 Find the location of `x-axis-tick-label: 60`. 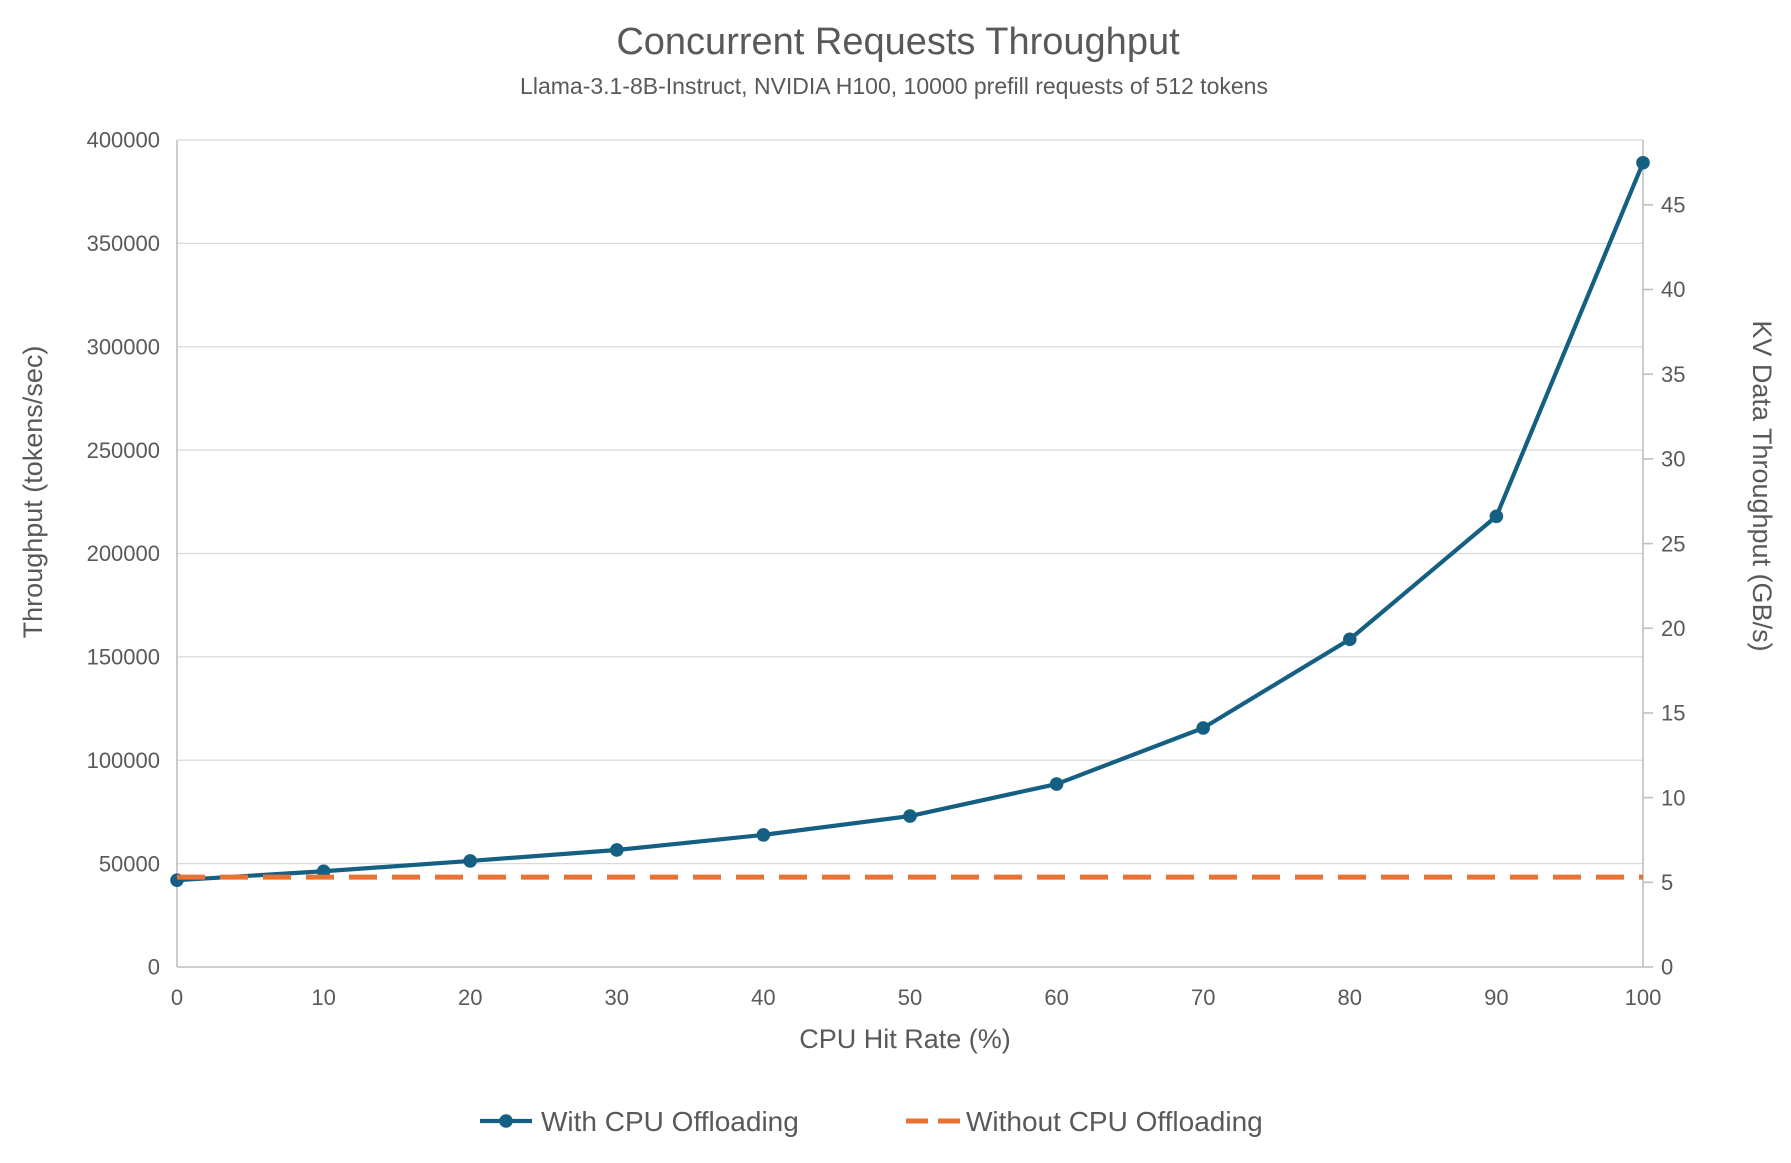

x-axis-tick-label: 60 is located at coordinates (1056, 997).